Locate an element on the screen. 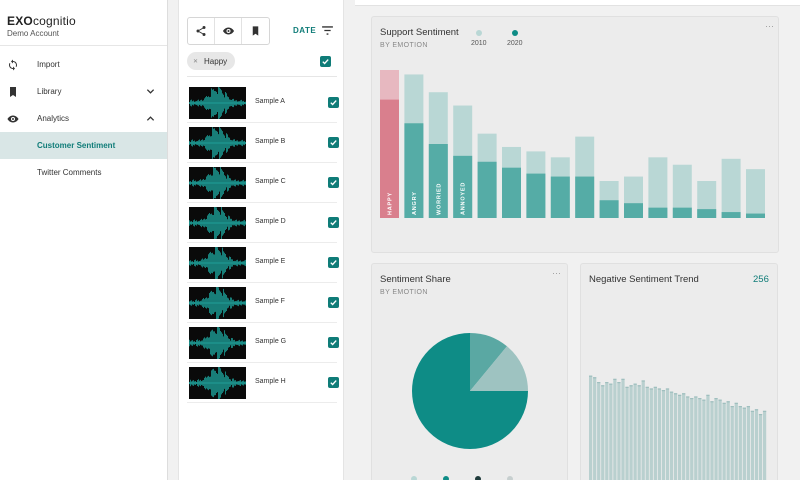  sort-by-date-button: DATE is located at coordinates (313, 30).